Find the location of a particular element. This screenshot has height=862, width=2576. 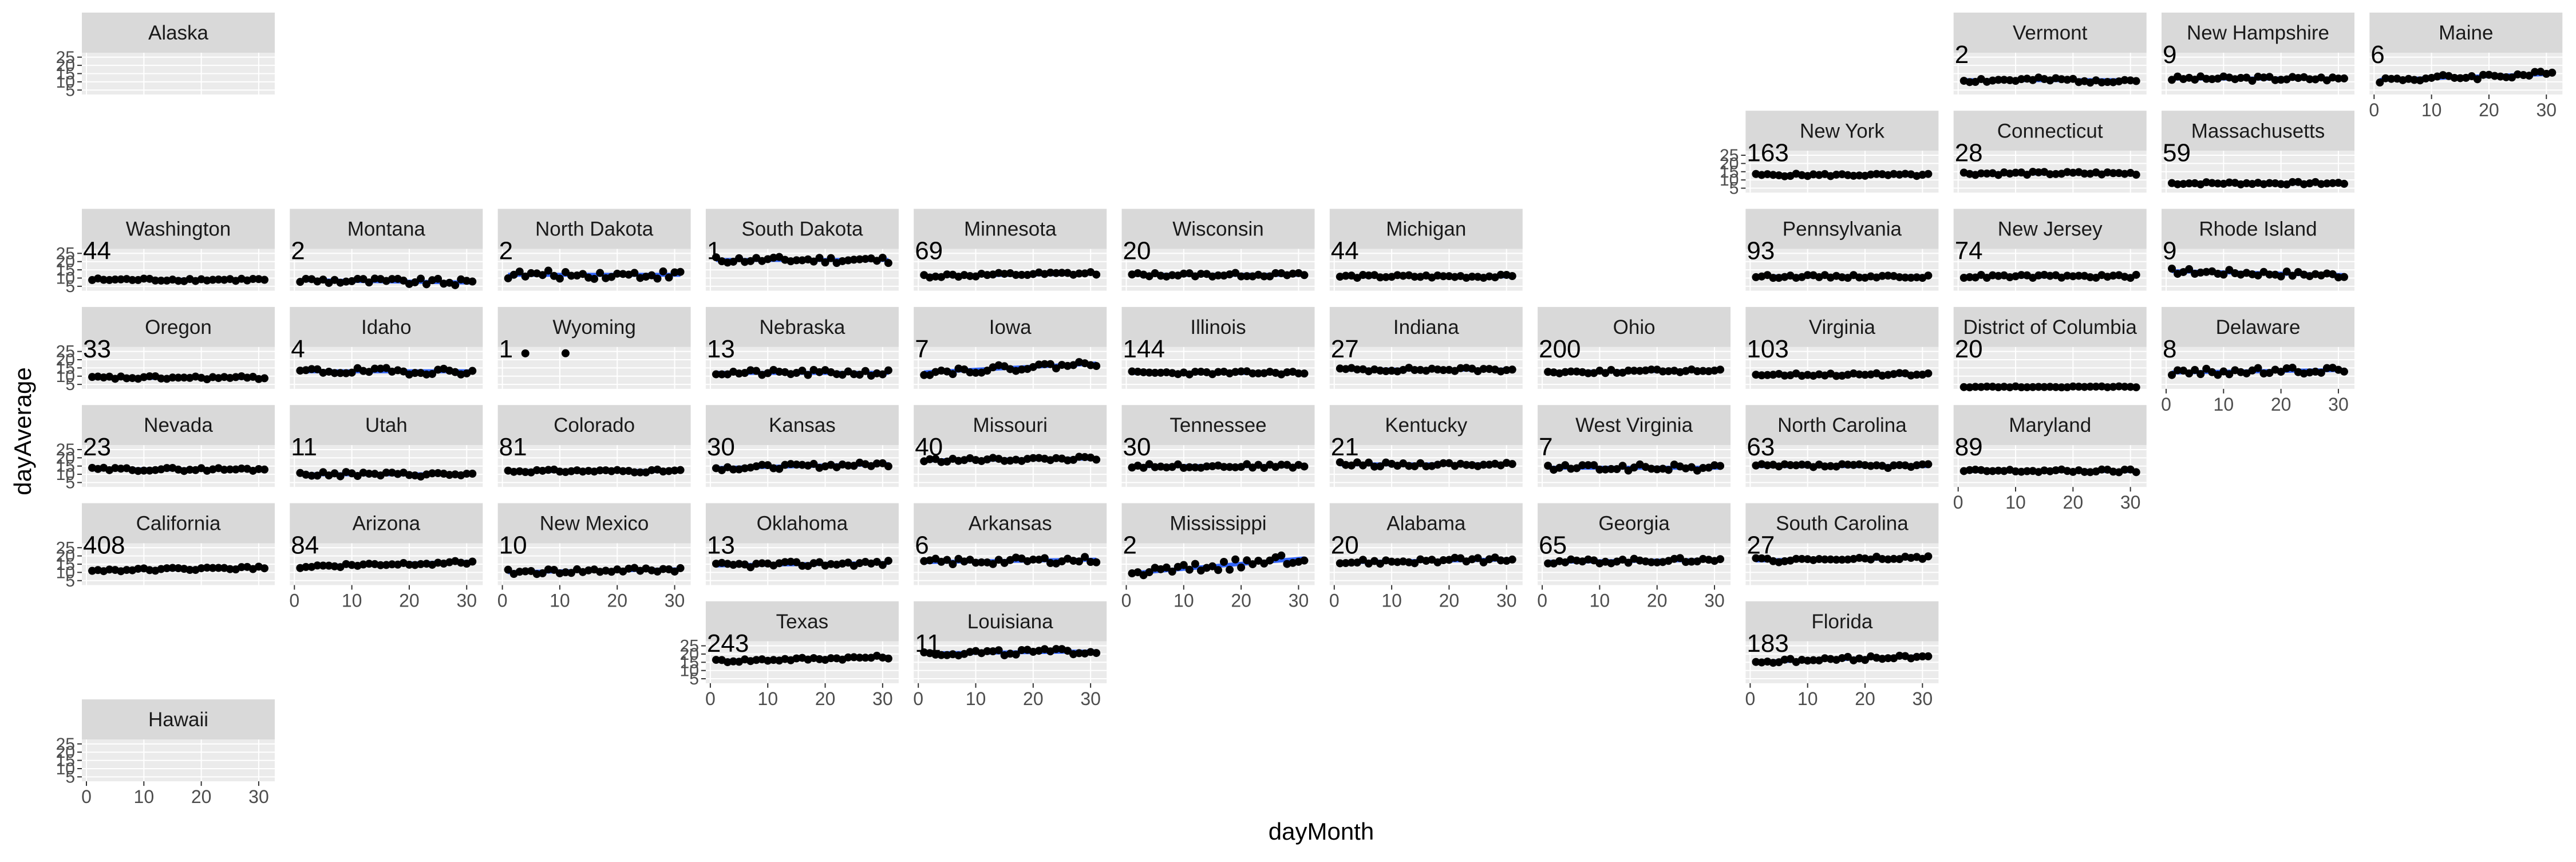

facet-title: Nevada is located at coordinates (178, 425).